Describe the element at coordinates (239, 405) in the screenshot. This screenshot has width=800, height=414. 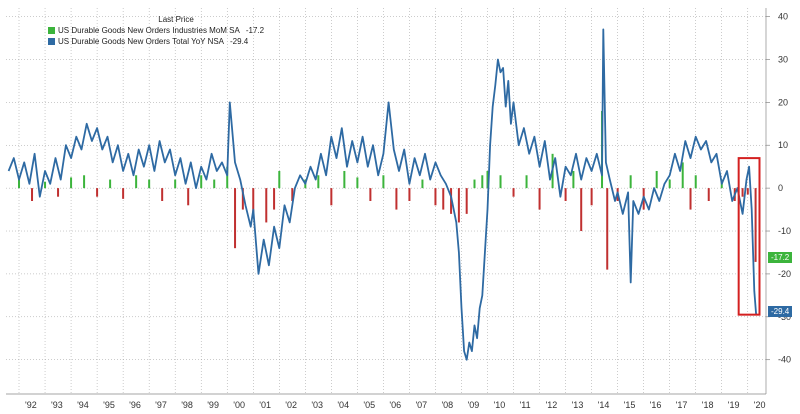
I see `x-tick-label: '00` at that location.